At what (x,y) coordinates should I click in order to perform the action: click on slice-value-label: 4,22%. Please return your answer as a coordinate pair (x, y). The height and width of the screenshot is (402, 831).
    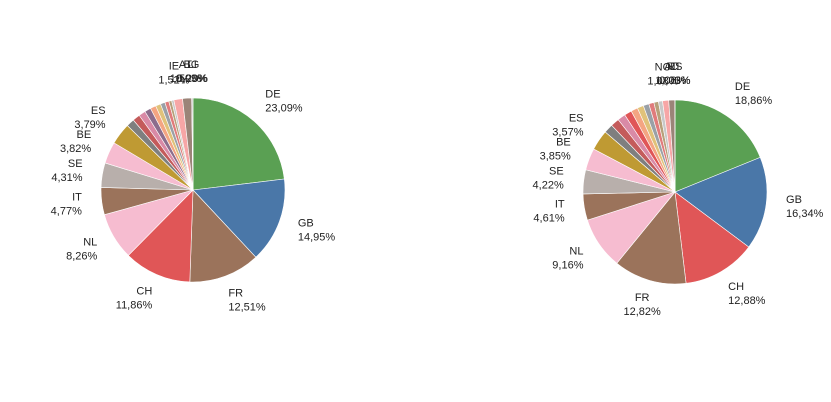
    Looking at the image, I should click on (548, 186).